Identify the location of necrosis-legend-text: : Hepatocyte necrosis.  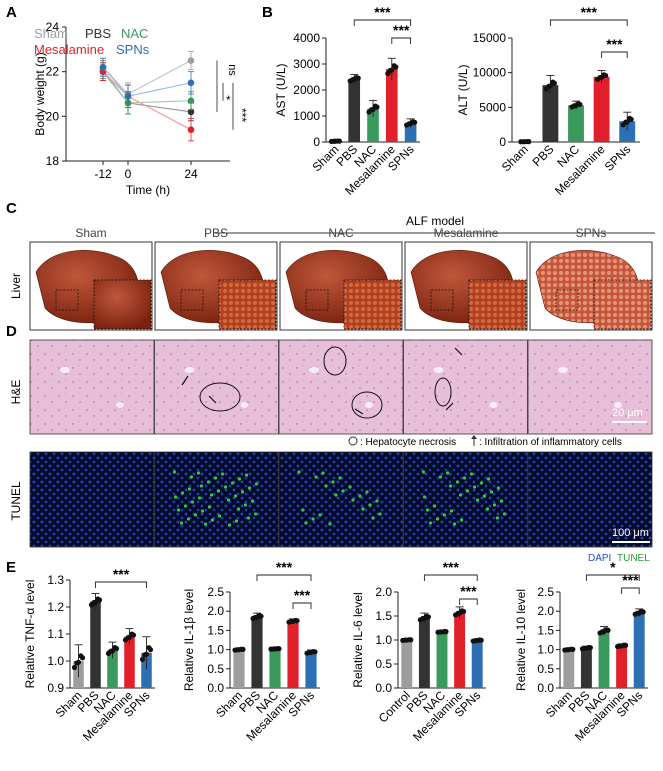
(408, 442).